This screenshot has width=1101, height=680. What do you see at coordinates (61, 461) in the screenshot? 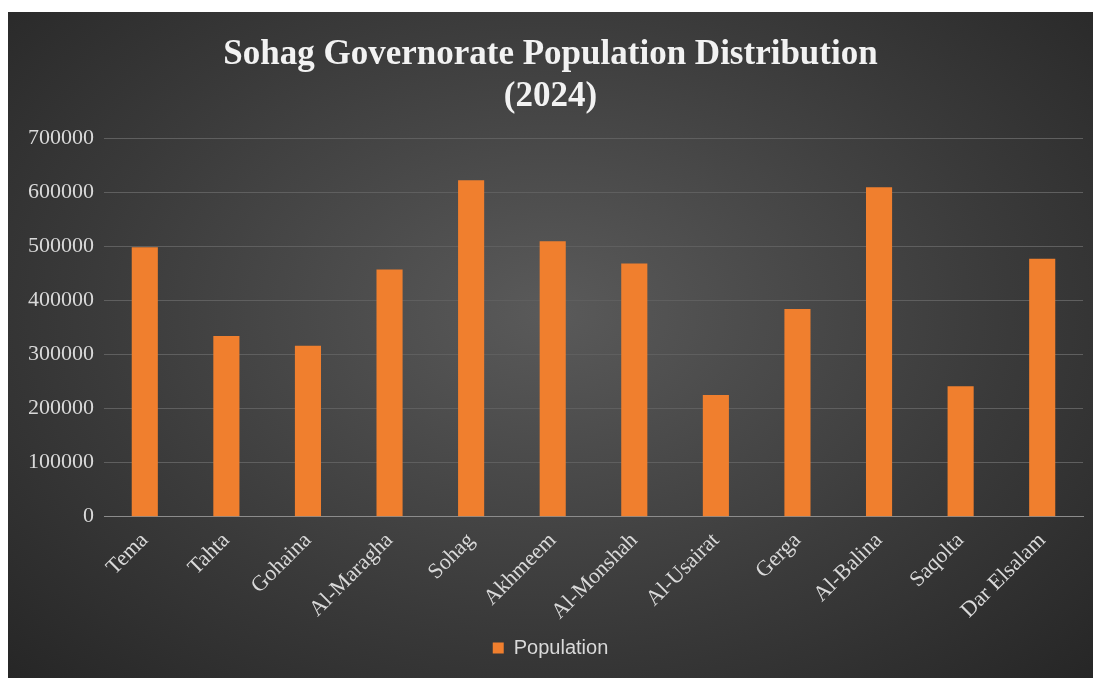
I see `y-tick-label: 100000` at bounding box center [61, 461].